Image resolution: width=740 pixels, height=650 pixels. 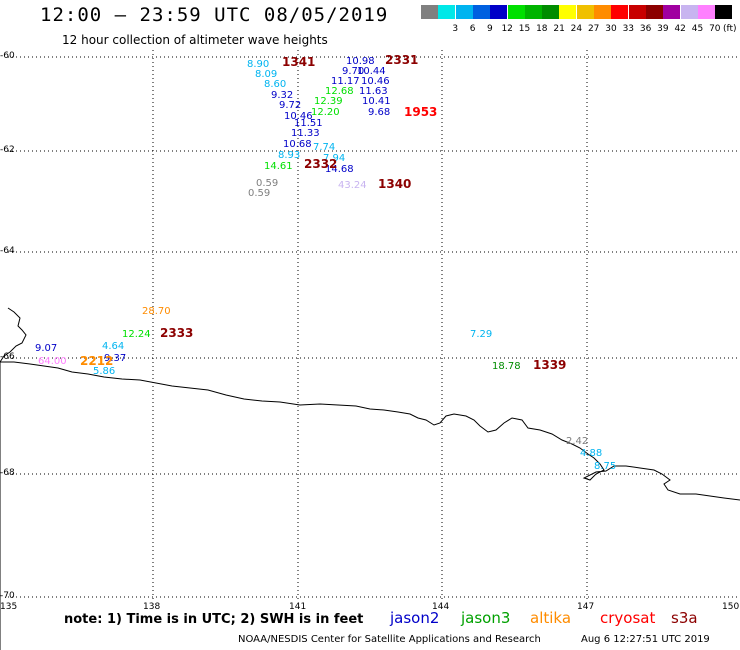 I want to click on wave-height-value: 9.07, so click(x=46, y=348).